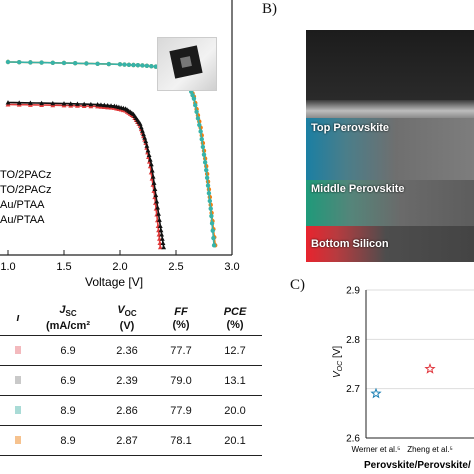 The height and width of the screenshot is (474, 474). What do you see at coordinates (18, 319) in the screenshot?
I see `table-header-cell: ı` at bounding box center [18, 319].